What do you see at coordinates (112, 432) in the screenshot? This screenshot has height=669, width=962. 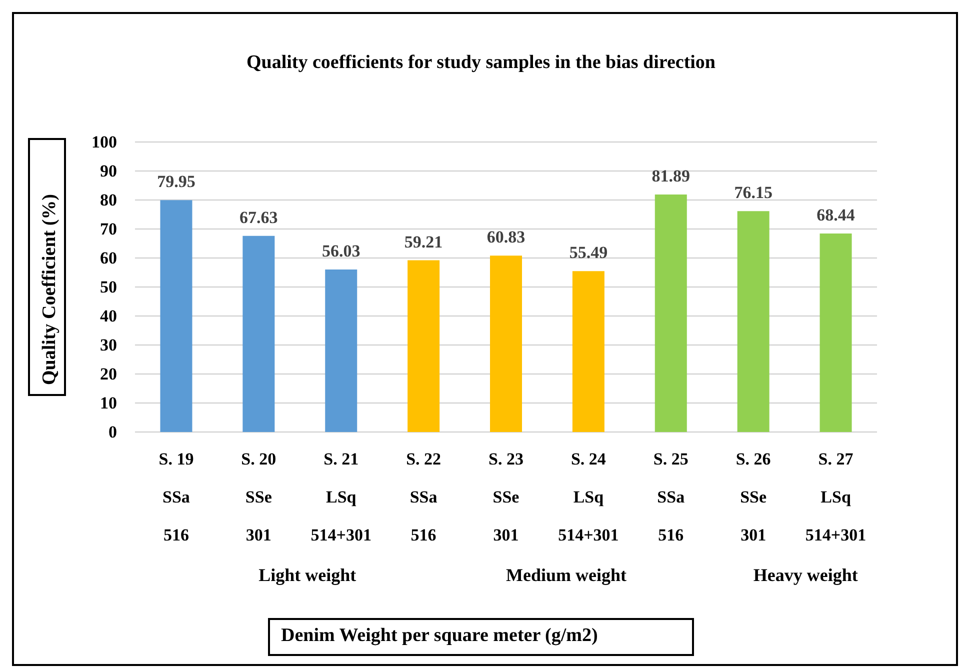 I see `y-tick-label: 0` at bounding box center [112, 432].